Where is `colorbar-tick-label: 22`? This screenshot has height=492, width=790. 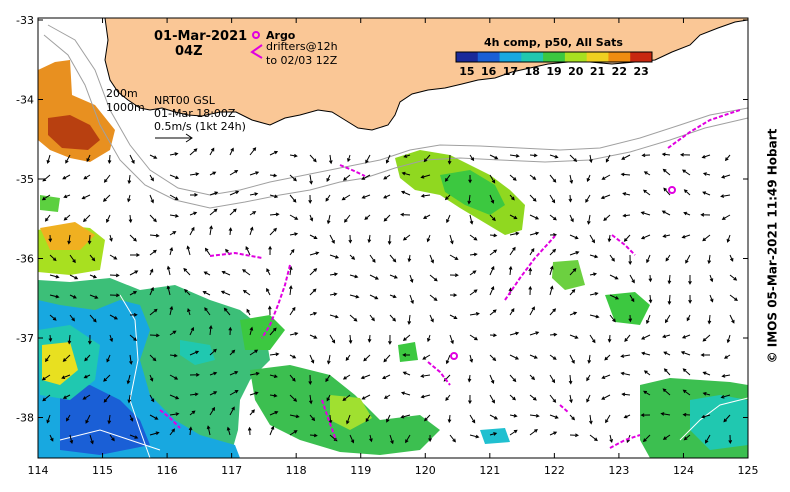
colorbar-tick-label: 22 is located at coordinates (619, 71).